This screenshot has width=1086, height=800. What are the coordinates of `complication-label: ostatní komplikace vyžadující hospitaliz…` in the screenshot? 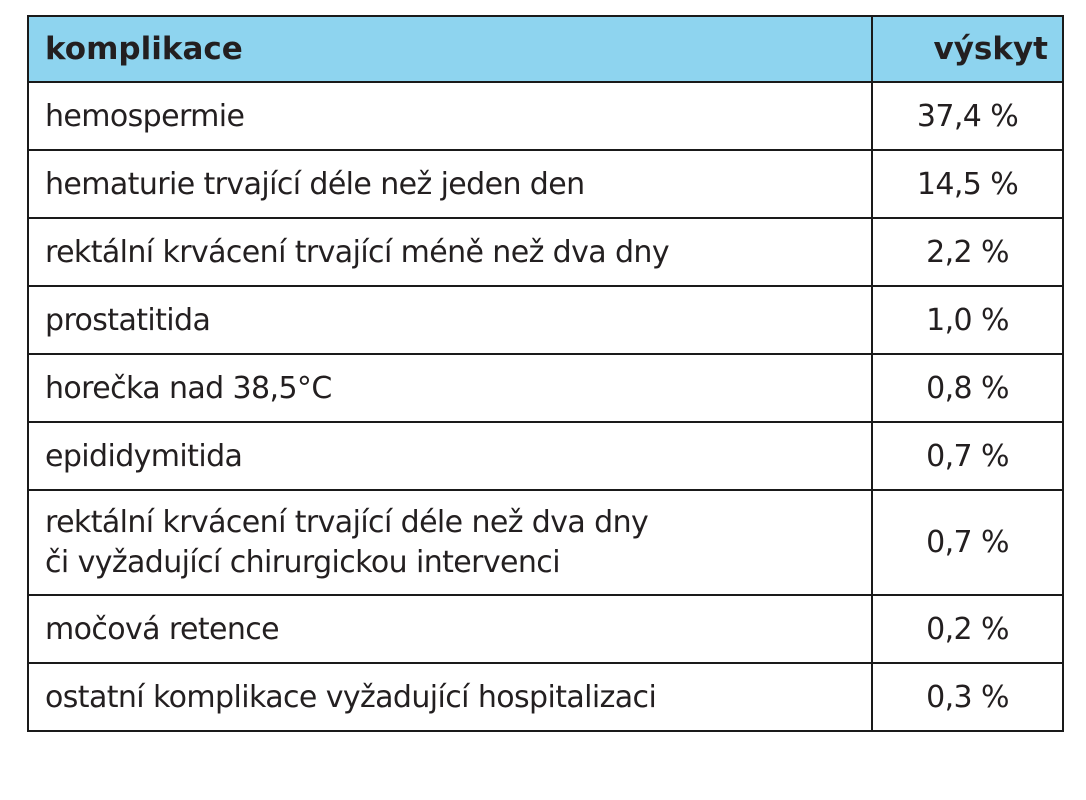 It's located at (351, 697).